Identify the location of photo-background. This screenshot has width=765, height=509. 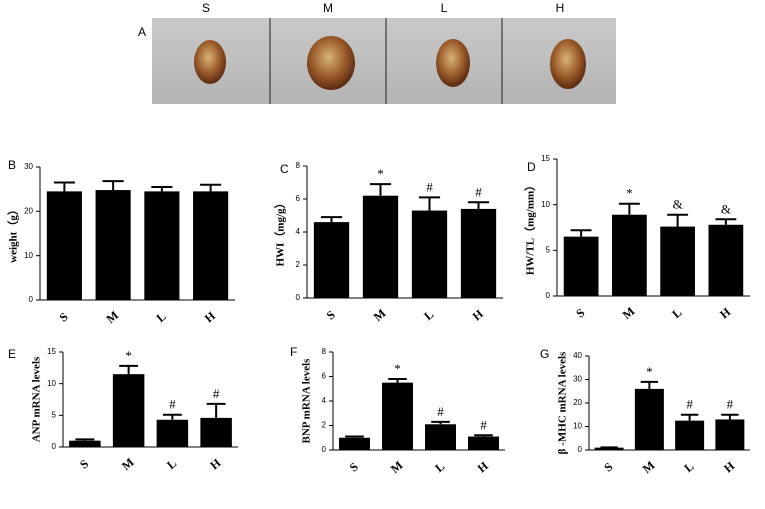
(384, 61).